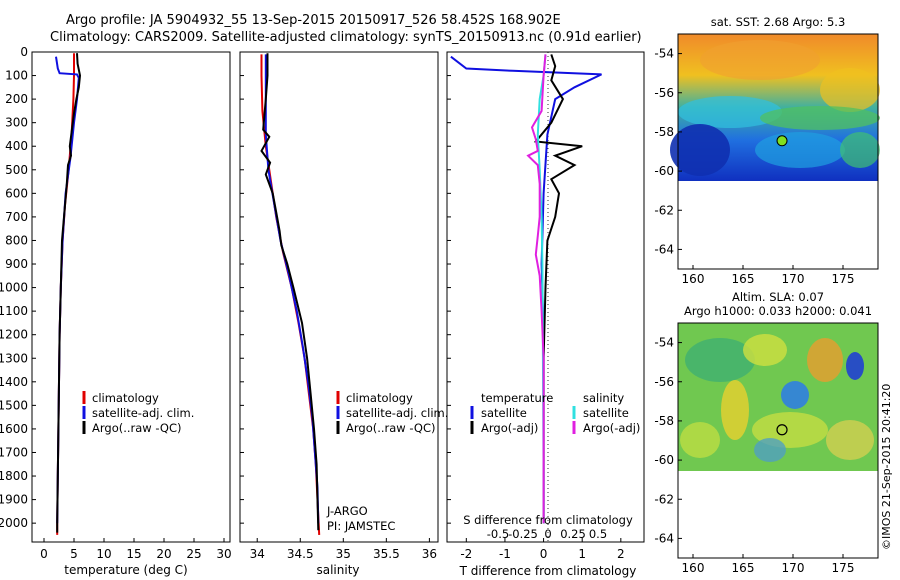 The height and width of the screenshot is (580, 900). I want to click on series-climatology, so click(290, 294).